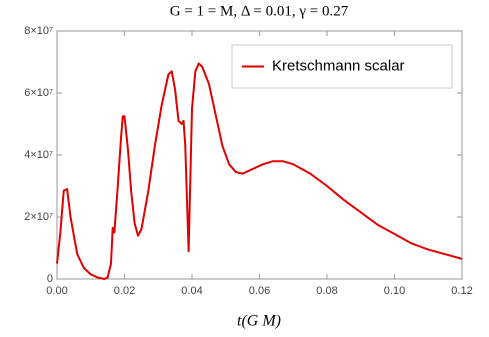 This screenshot has height=337, width=489. I want to click on y-tick-label: 8×10⁷, so click(38, 31).